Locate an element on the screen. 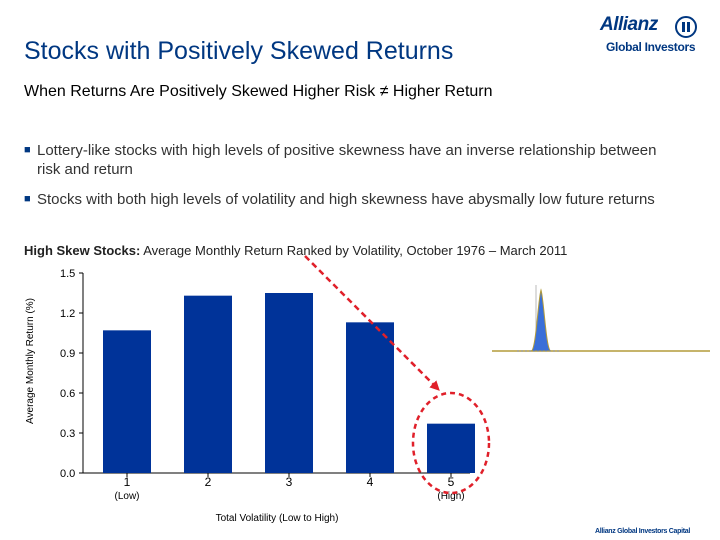 The image size is (720, 540). y-tick-label: 0.9 is located at coordinates (67, 354).